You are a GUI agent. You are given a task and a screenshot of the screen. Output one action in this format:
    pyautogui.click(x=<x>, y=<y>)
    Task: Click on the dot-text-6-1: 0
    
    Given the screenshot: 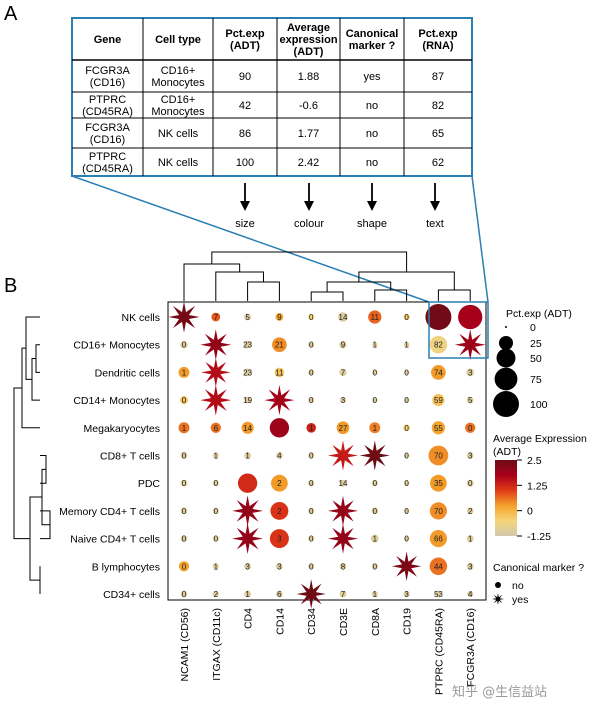 What is the action you would take?
    pyautogui.click(x=216, y=483)
    